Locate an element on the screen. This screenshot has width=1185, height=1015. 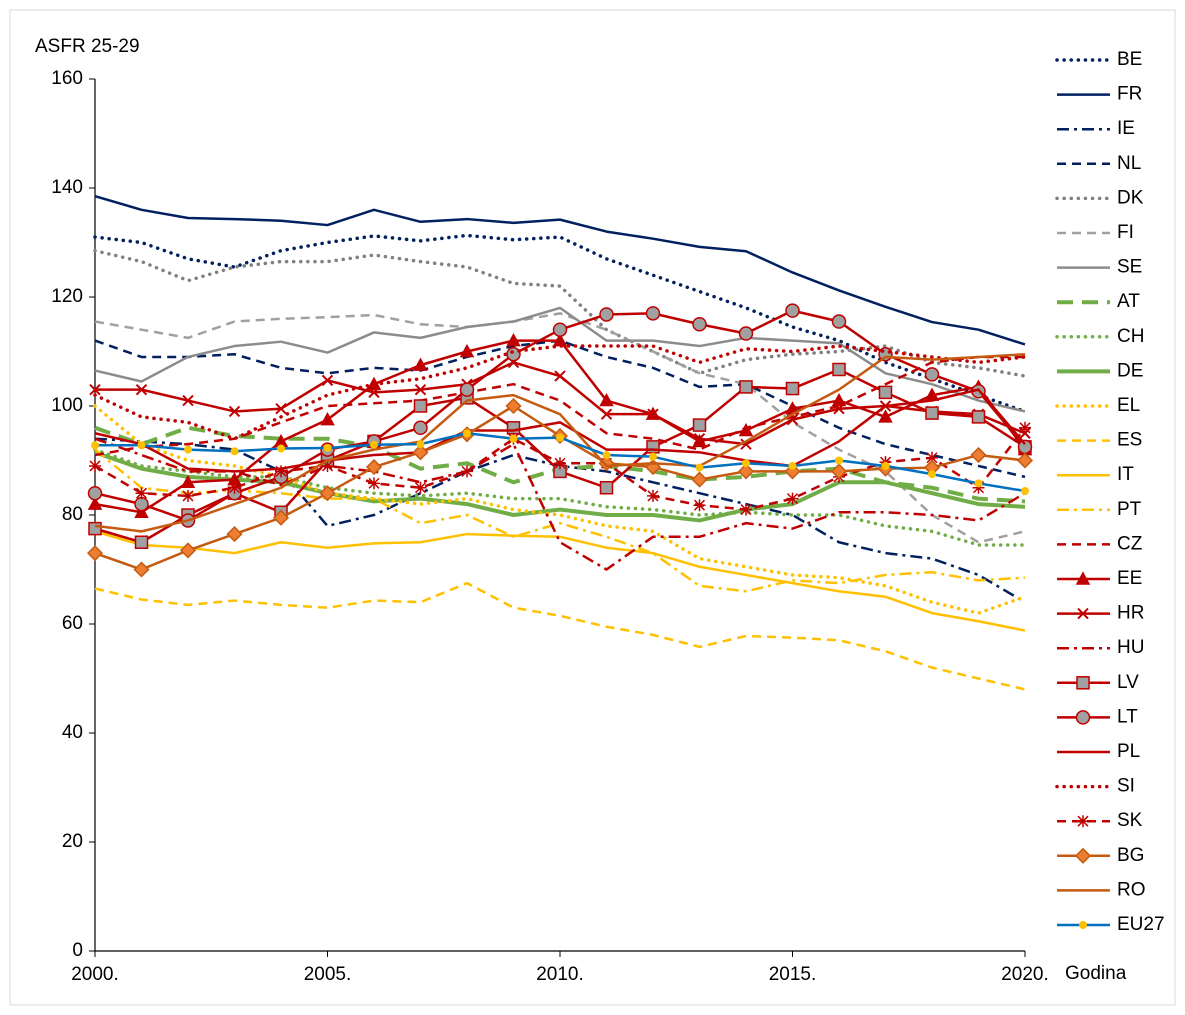
legend-label: PT is located at coordinates (1129, 509).